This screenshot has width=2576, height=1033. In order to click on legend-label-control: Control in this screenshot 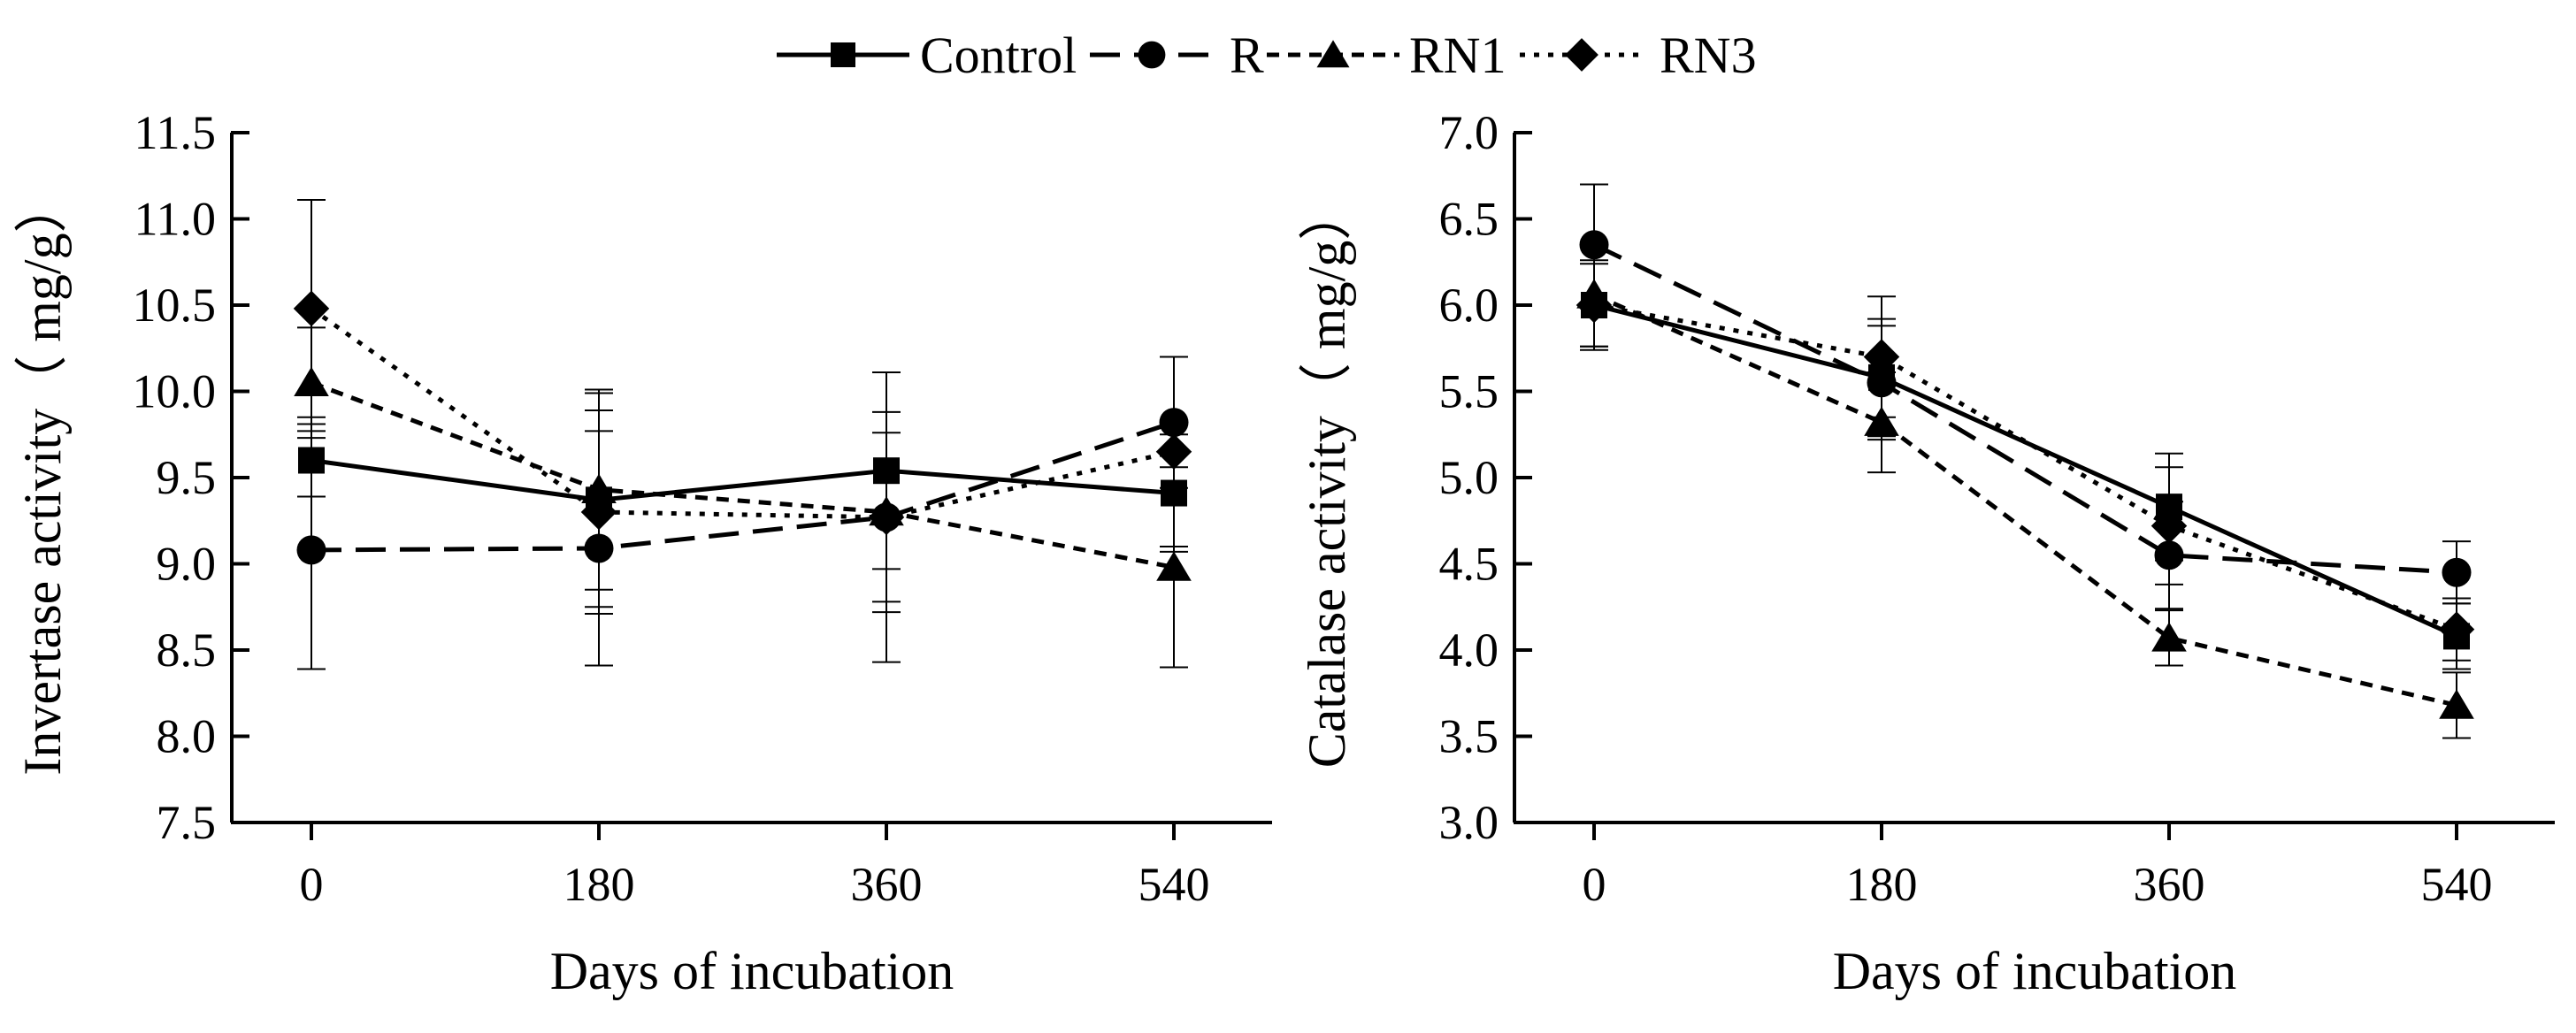, I will do `click(998, 55)`.